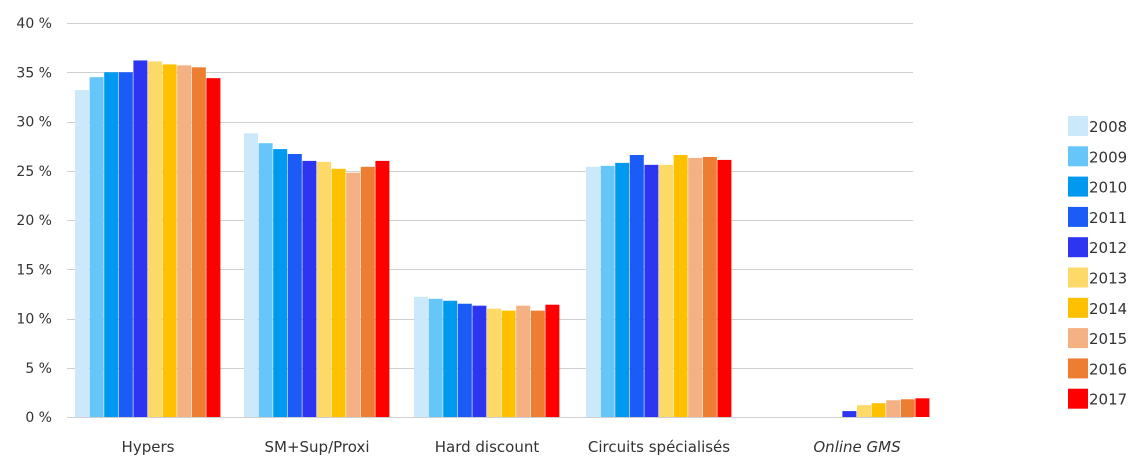 The width and height of the screenshot is (1136, 457). I want to click on y-tick-label: 0 %, so click(38, 418).